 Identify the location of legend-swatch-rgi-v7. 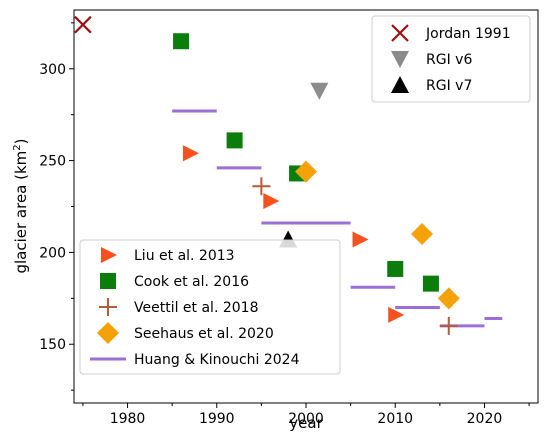
(400, 84).